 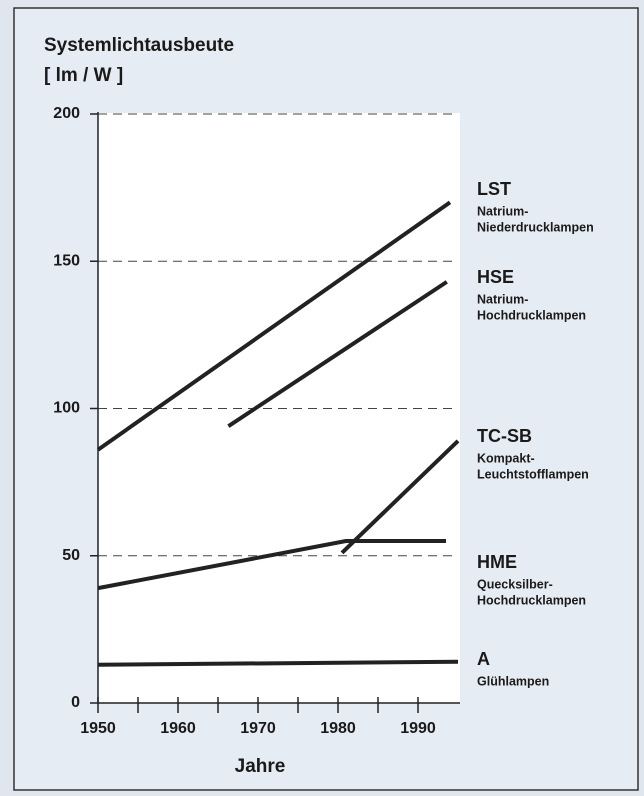 I want to click on series-description: Niederdrucklampen, so click(x=535, y=227).